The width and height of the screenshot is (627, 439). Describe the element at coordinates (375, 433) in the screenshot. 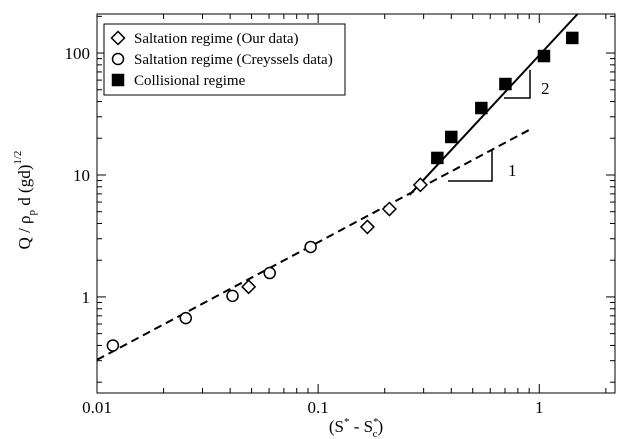

I see `x-label-part: c` at that location.